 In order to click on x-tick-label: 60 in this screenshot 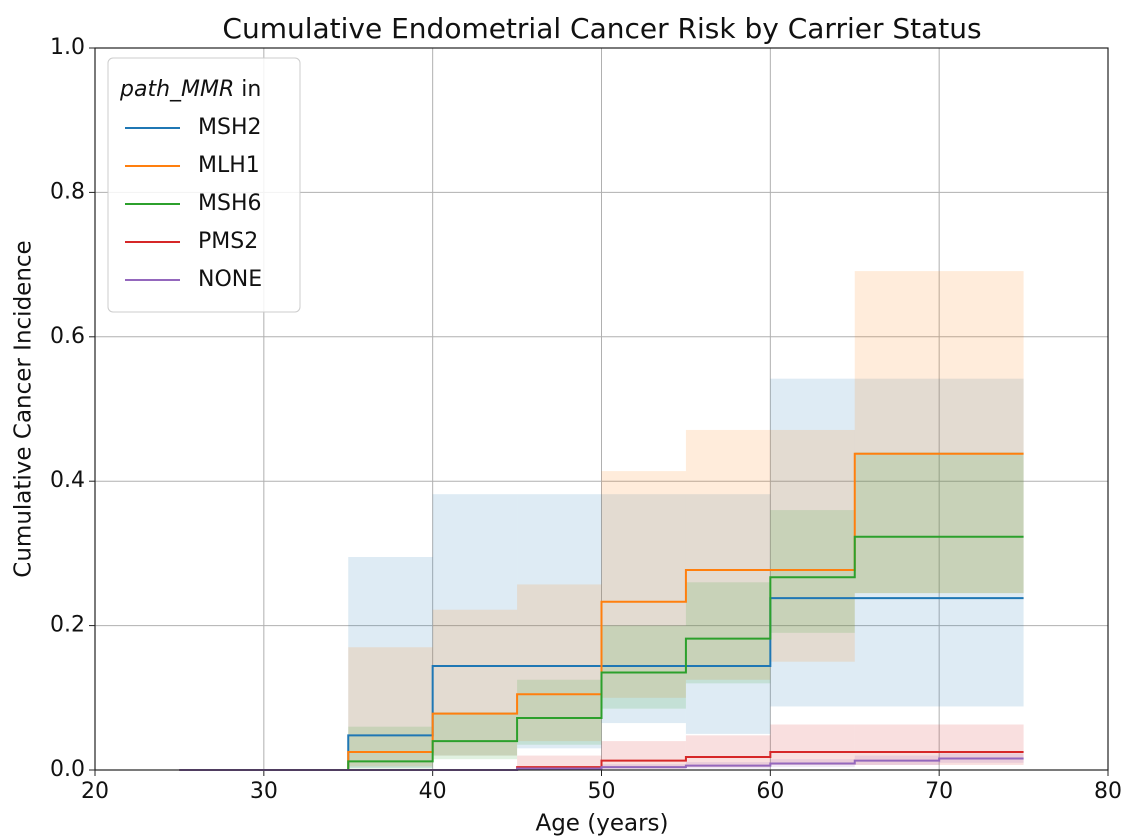, I will do `click(770, 791)`.